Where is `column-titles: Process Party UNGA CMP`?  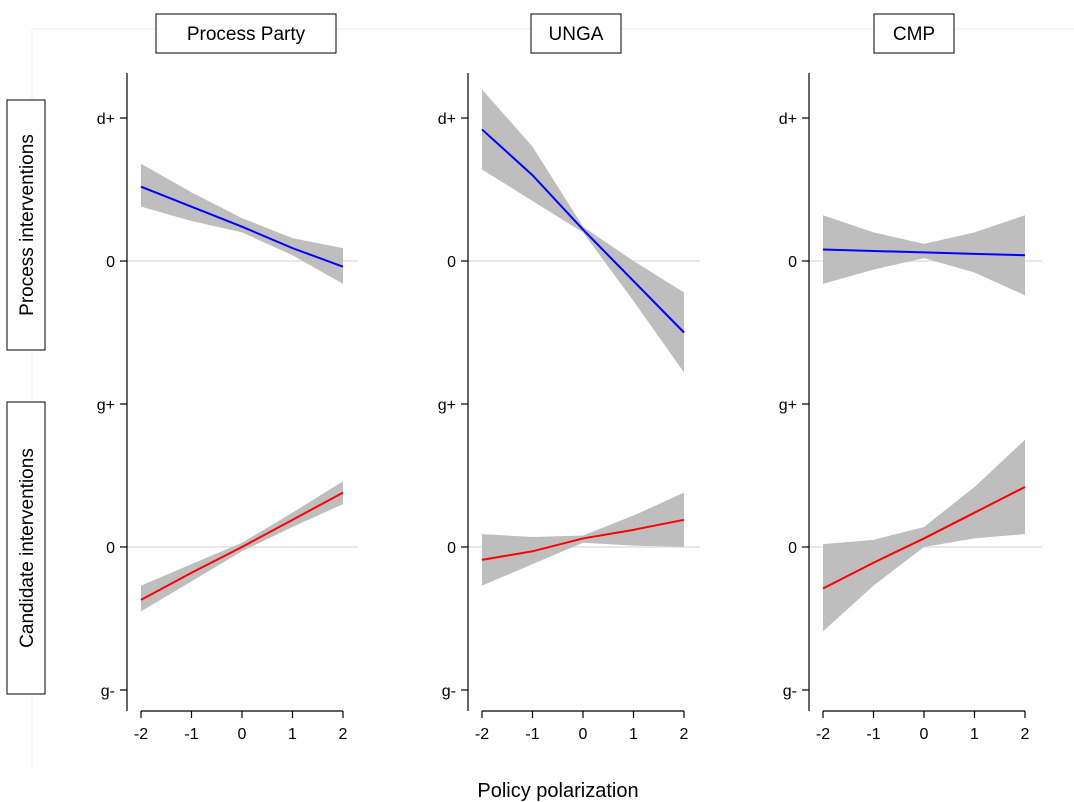
column-titles: Process Party UNGA CMP is located at coordinates (555, 33).